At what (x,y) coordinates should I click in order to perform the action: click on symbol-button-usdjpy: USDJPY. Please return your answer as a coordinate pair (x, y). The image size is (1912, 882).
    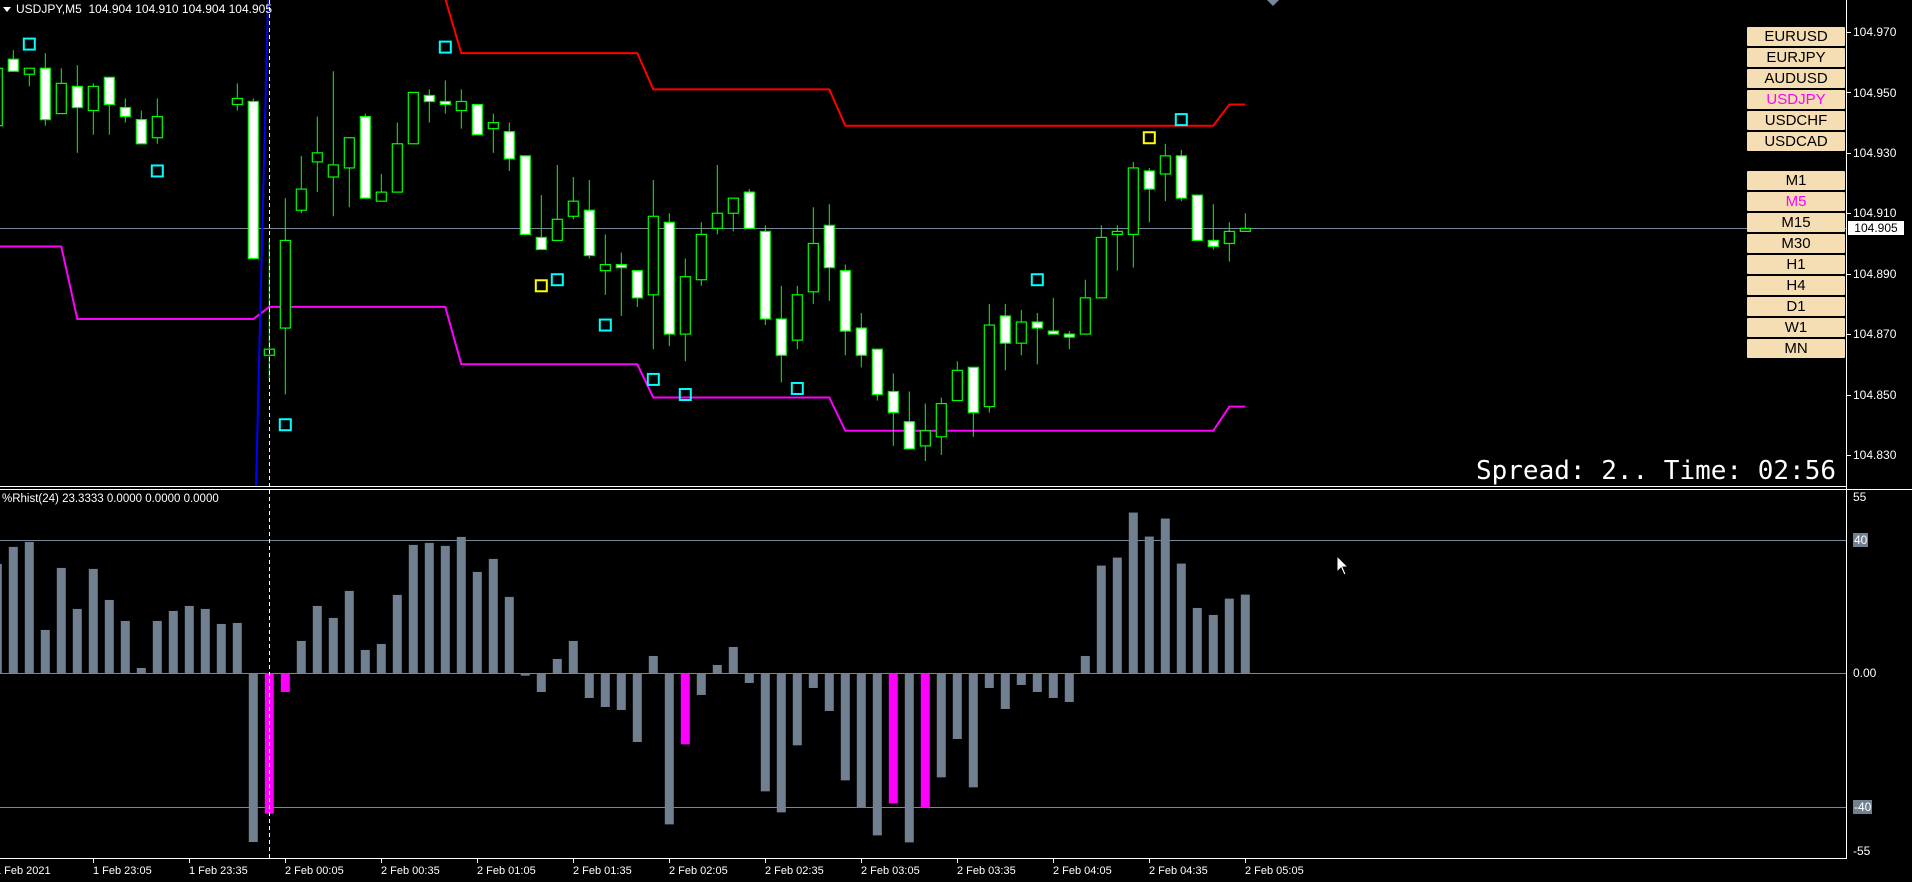
    Looking at the image, I should click on (1796, 99).